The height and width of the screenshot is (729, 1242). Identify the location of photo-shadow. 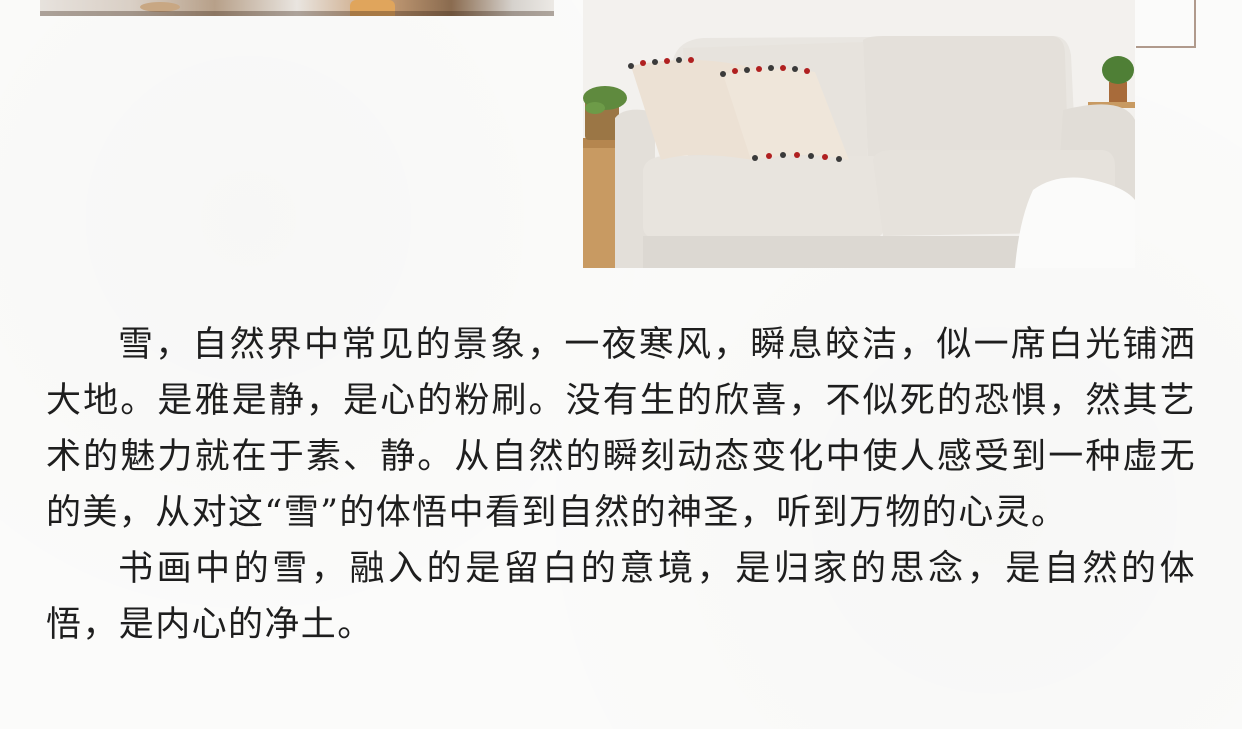
(297, 13).